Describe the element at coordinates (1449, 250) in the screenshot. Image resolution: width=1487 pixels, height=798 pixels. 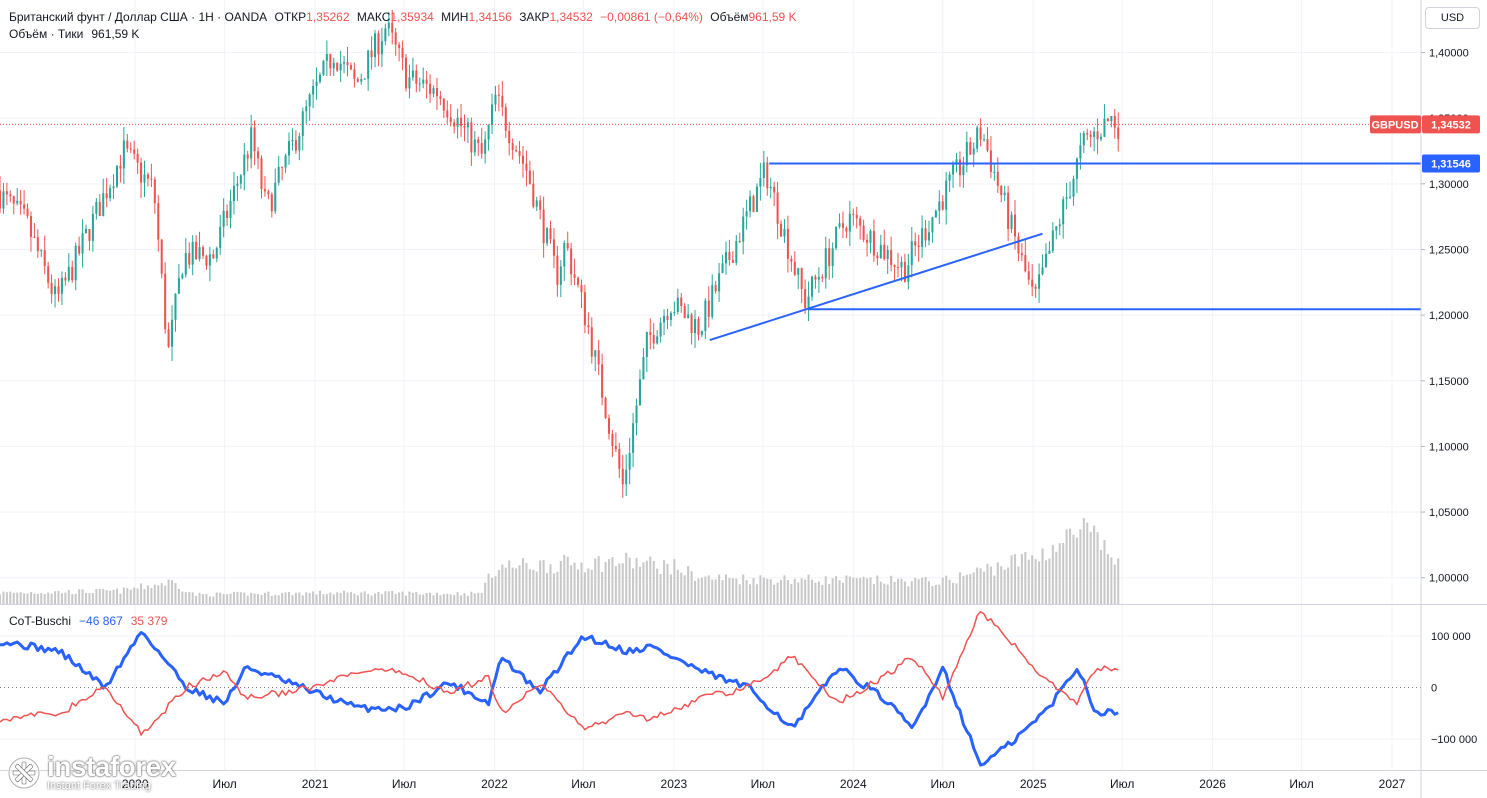
I see `price-tick-label: 1,25000` at that location.